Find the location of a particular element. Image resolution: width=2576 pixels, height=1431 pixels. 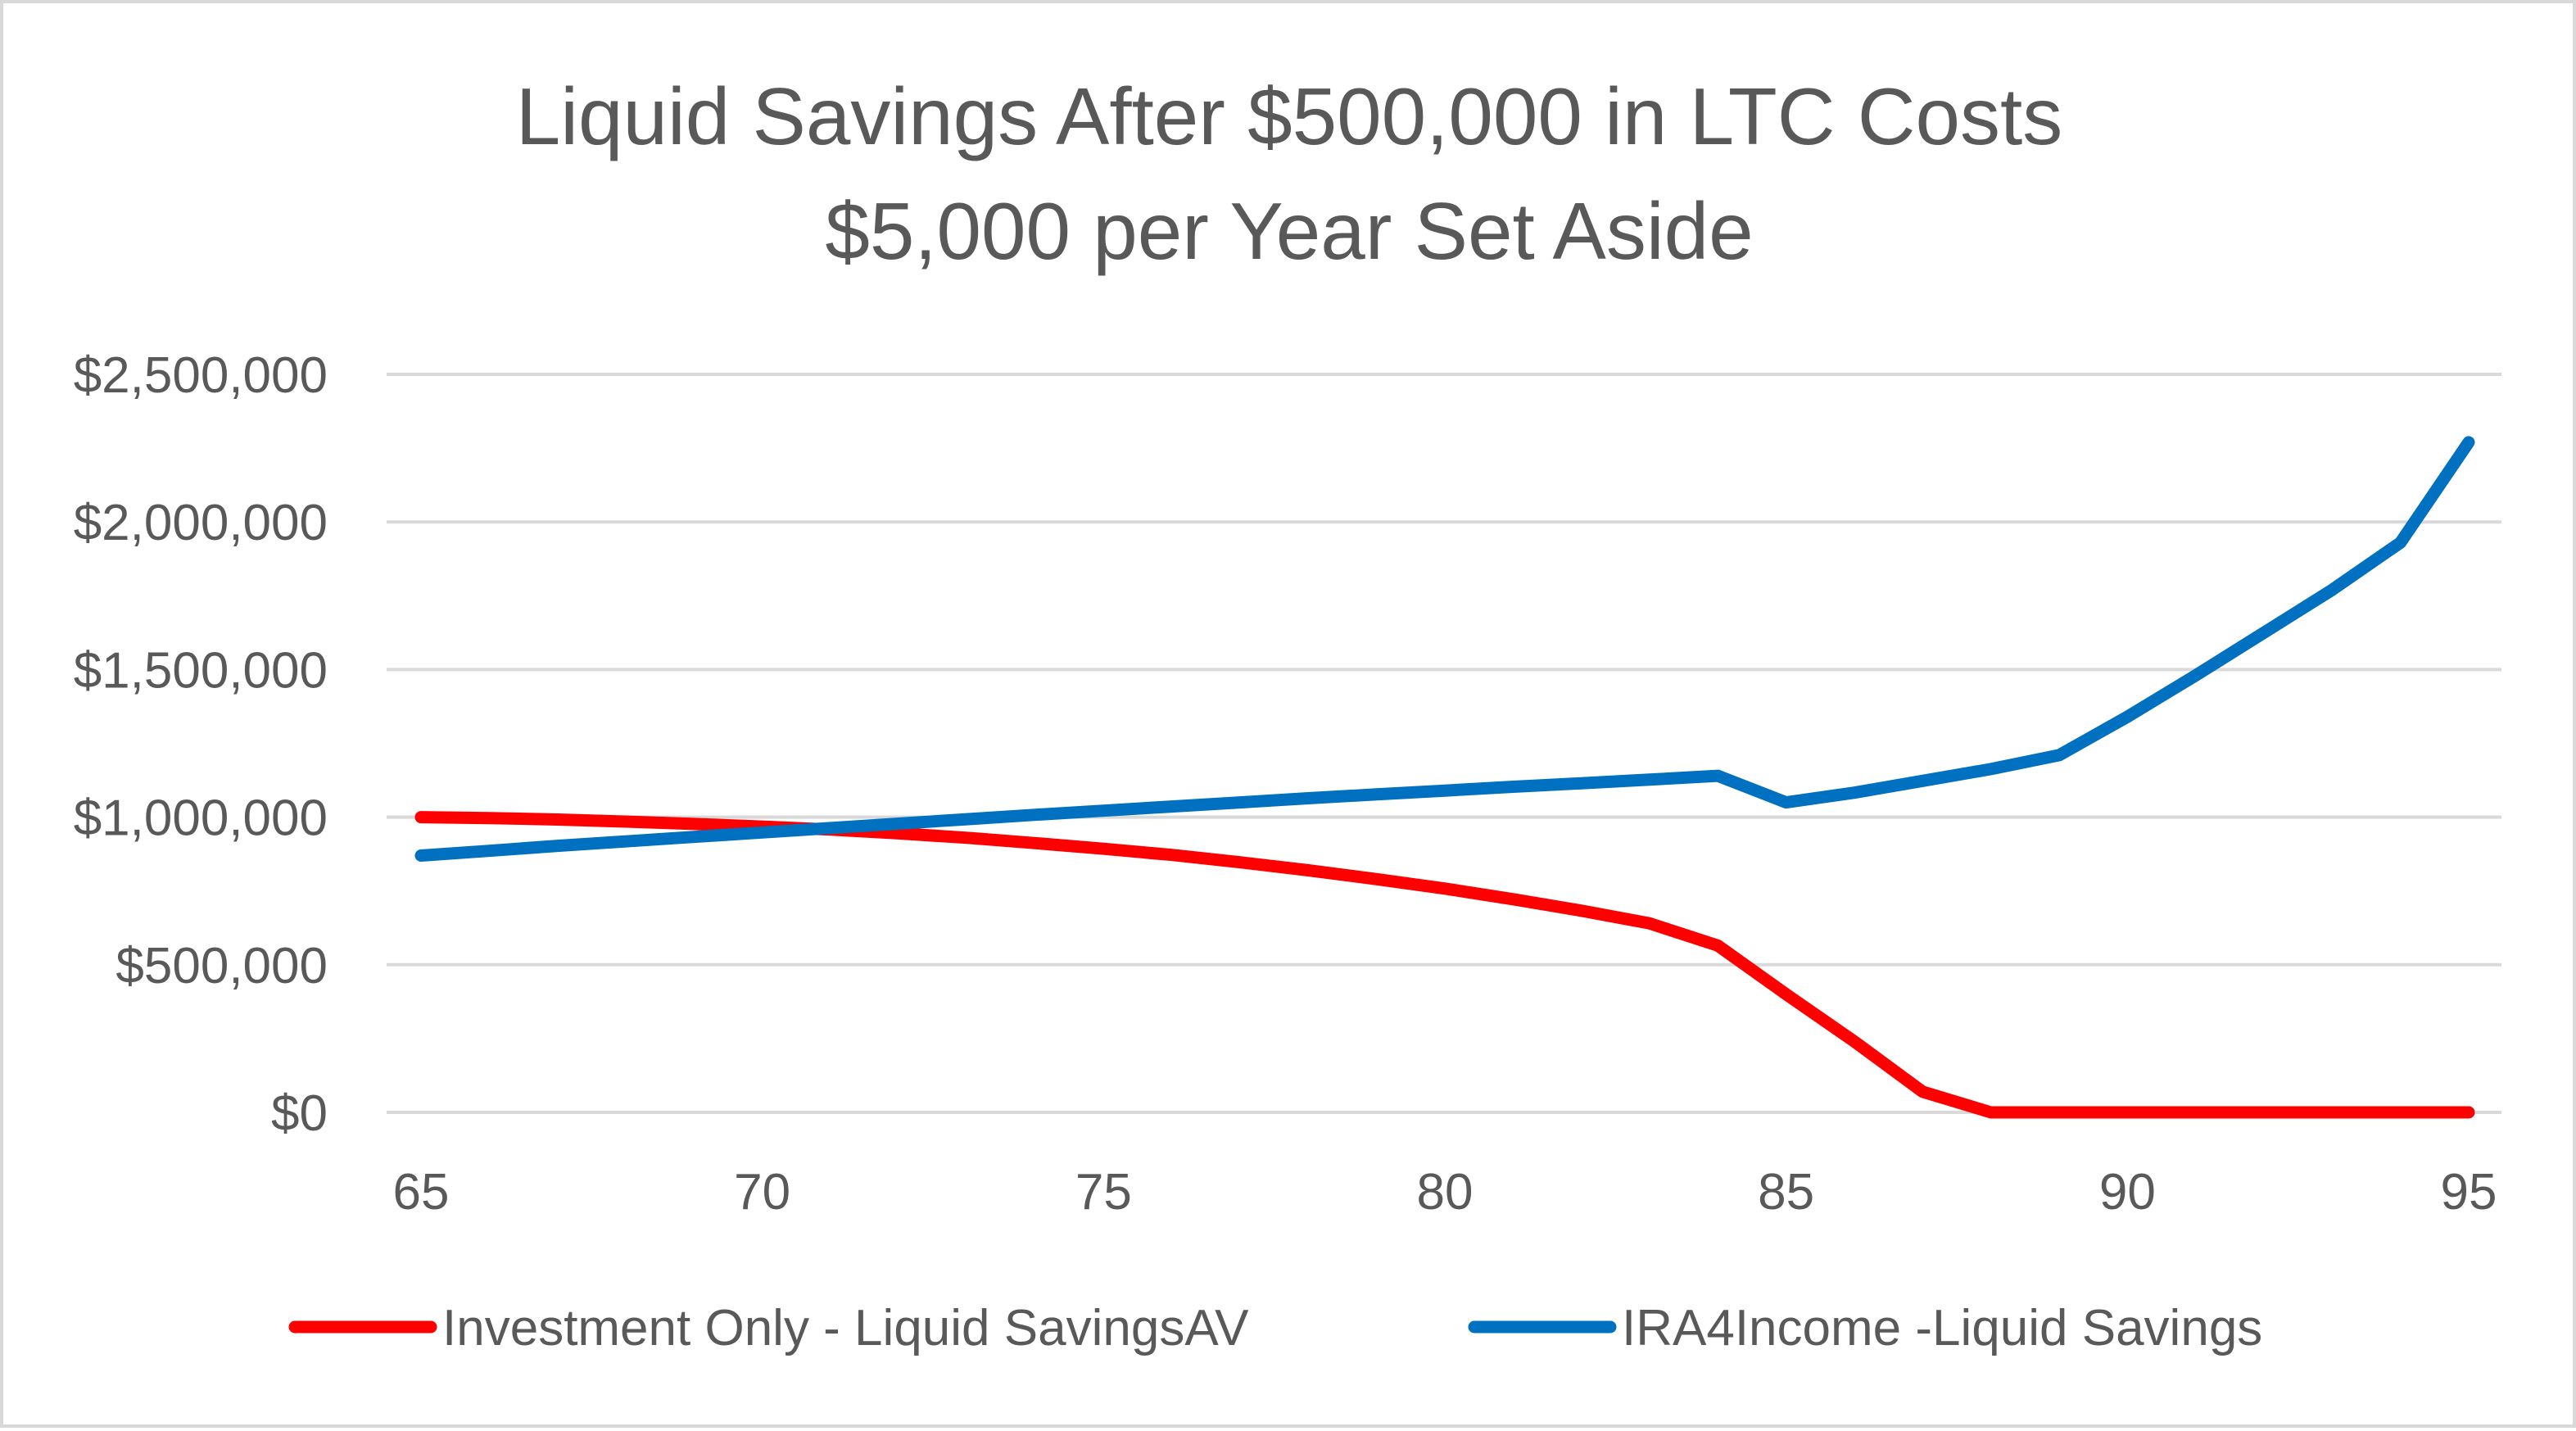

x-tick-label: 90 is located at coordinates (2127, 1192).